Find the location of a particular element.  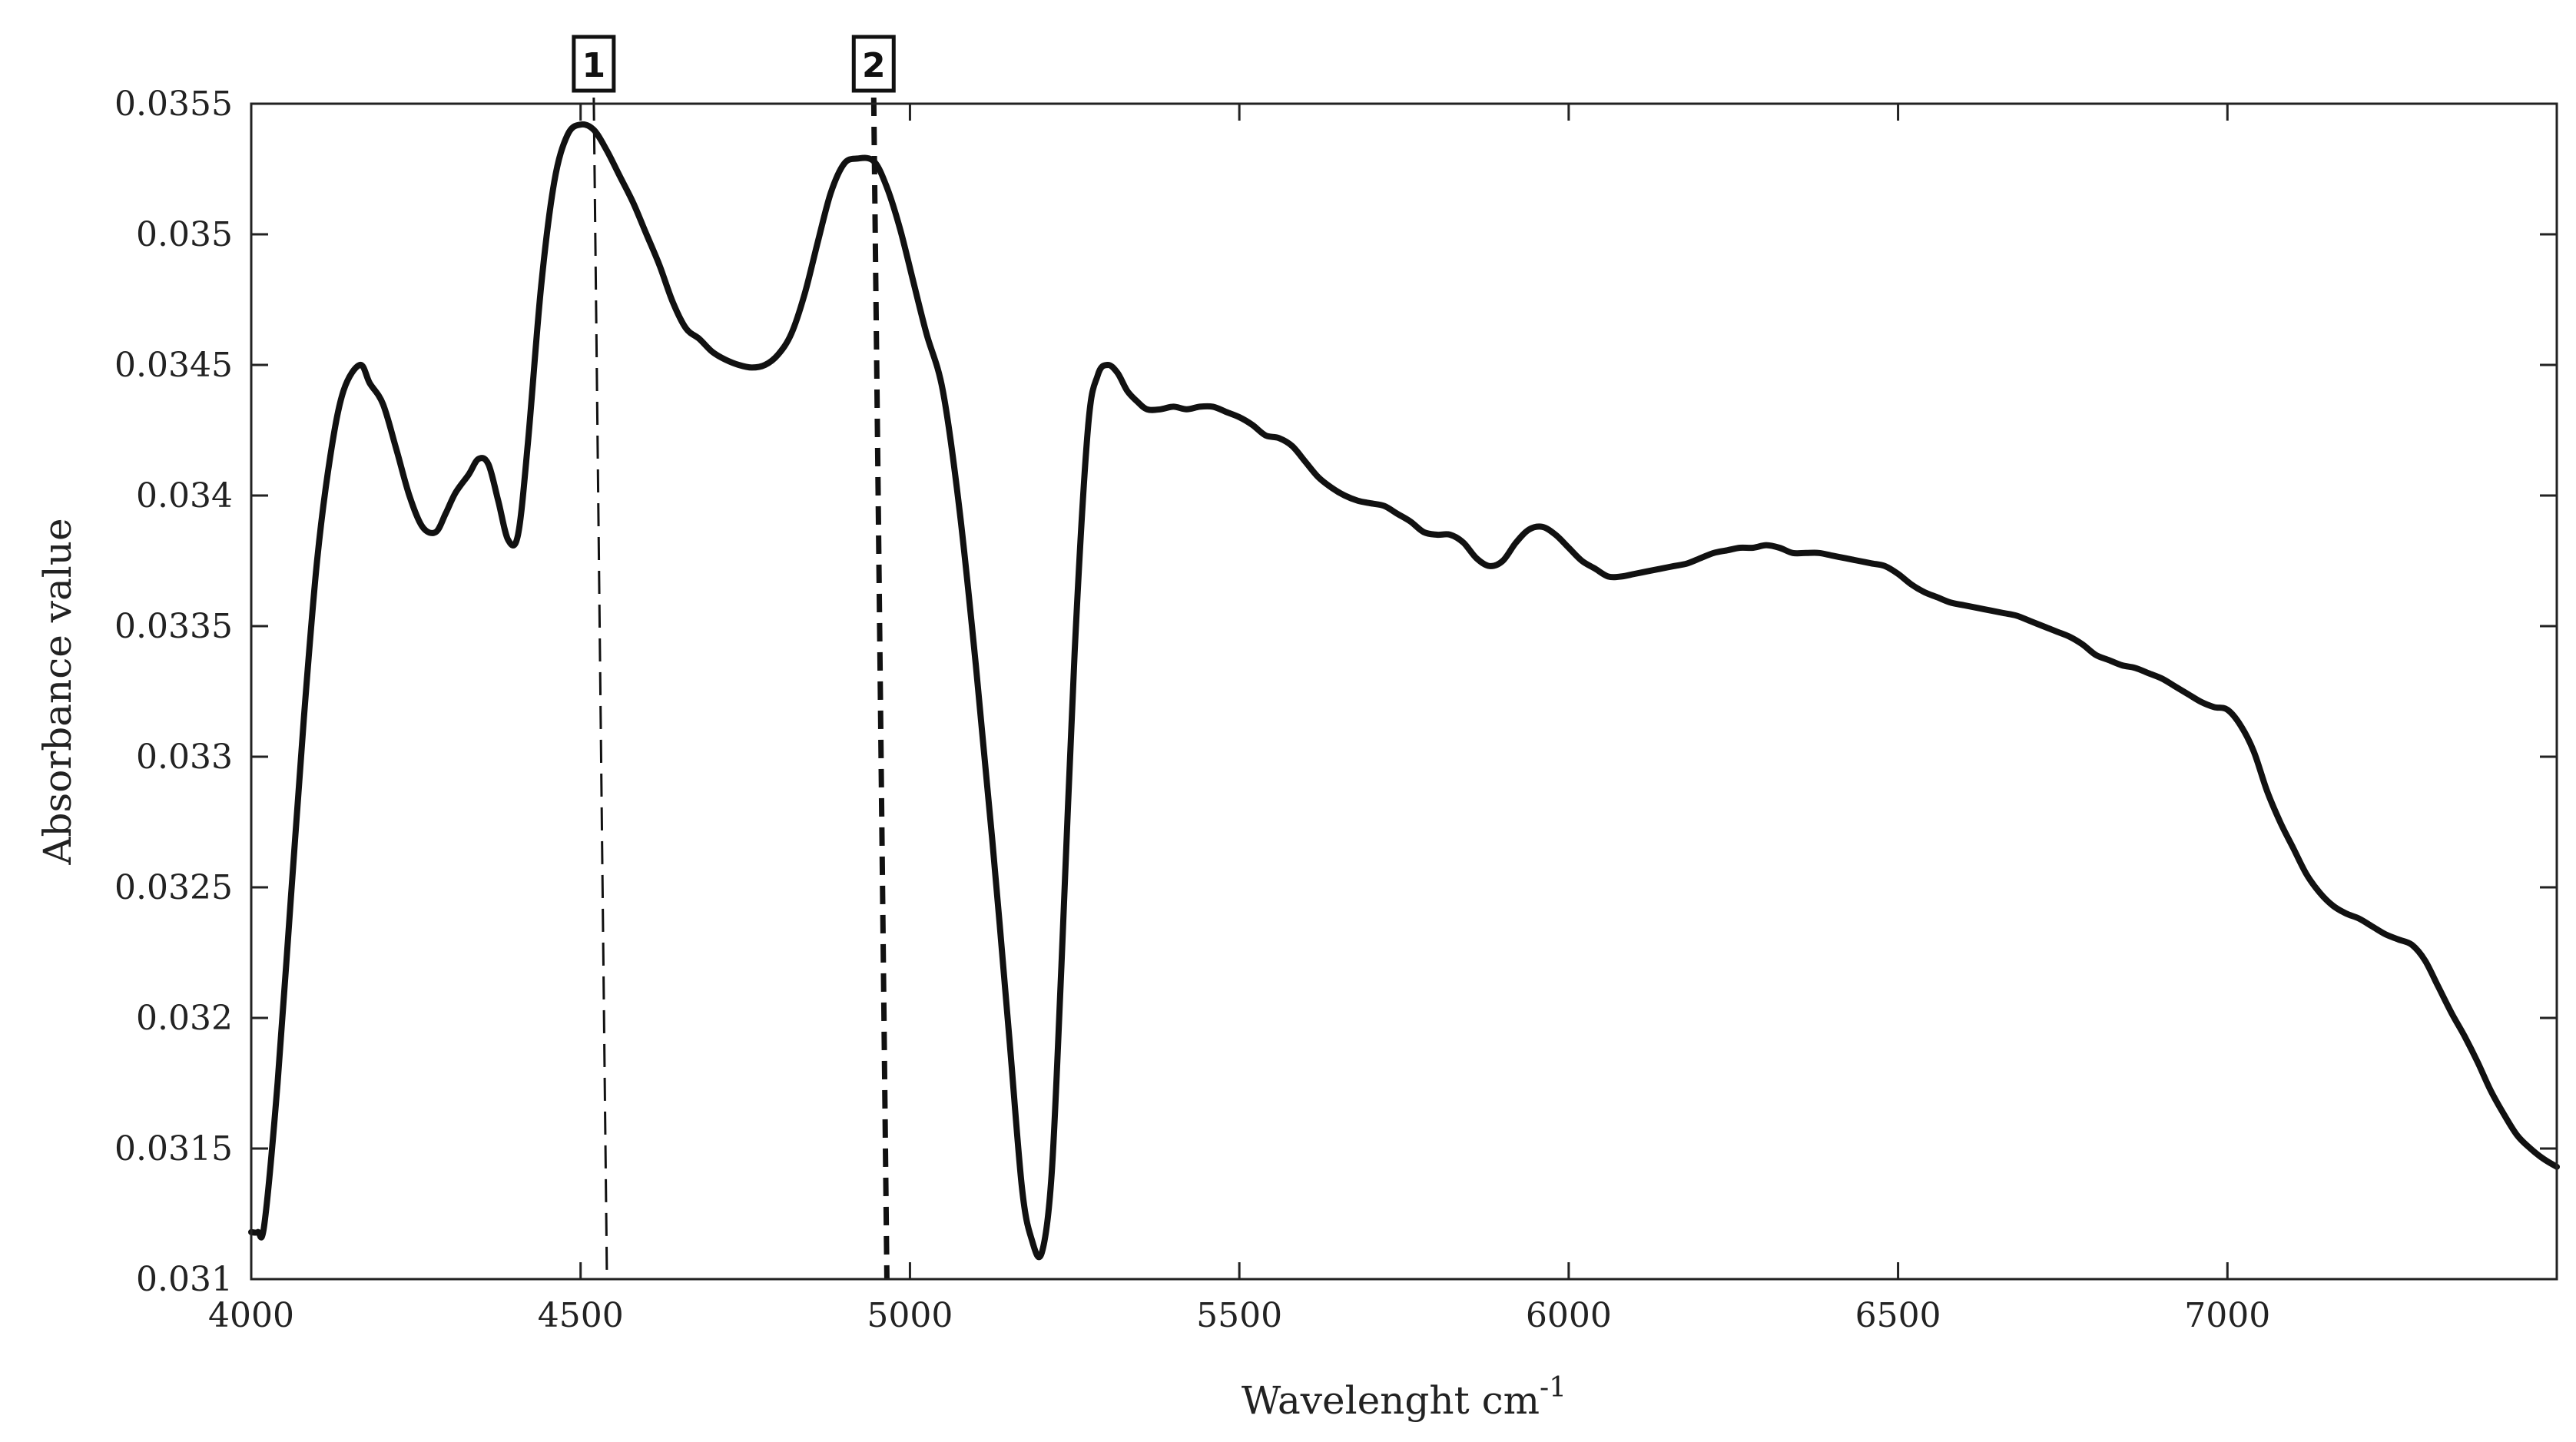

x-tick-label: 4500 is located at coordinates (581, 1315).